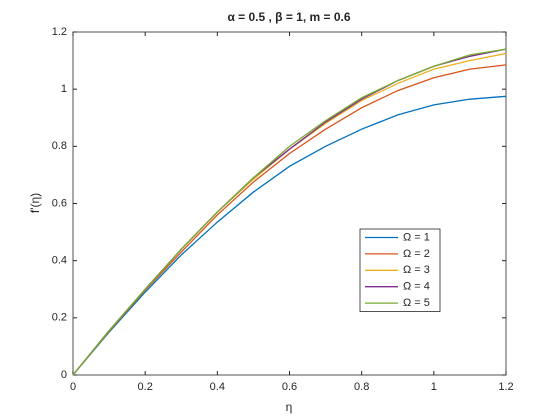 This screenshot has height=420, width=560. Describe the element at coordinates (416, 254) in the screenshot. I see `legend-label: Ω = 2` at that location.